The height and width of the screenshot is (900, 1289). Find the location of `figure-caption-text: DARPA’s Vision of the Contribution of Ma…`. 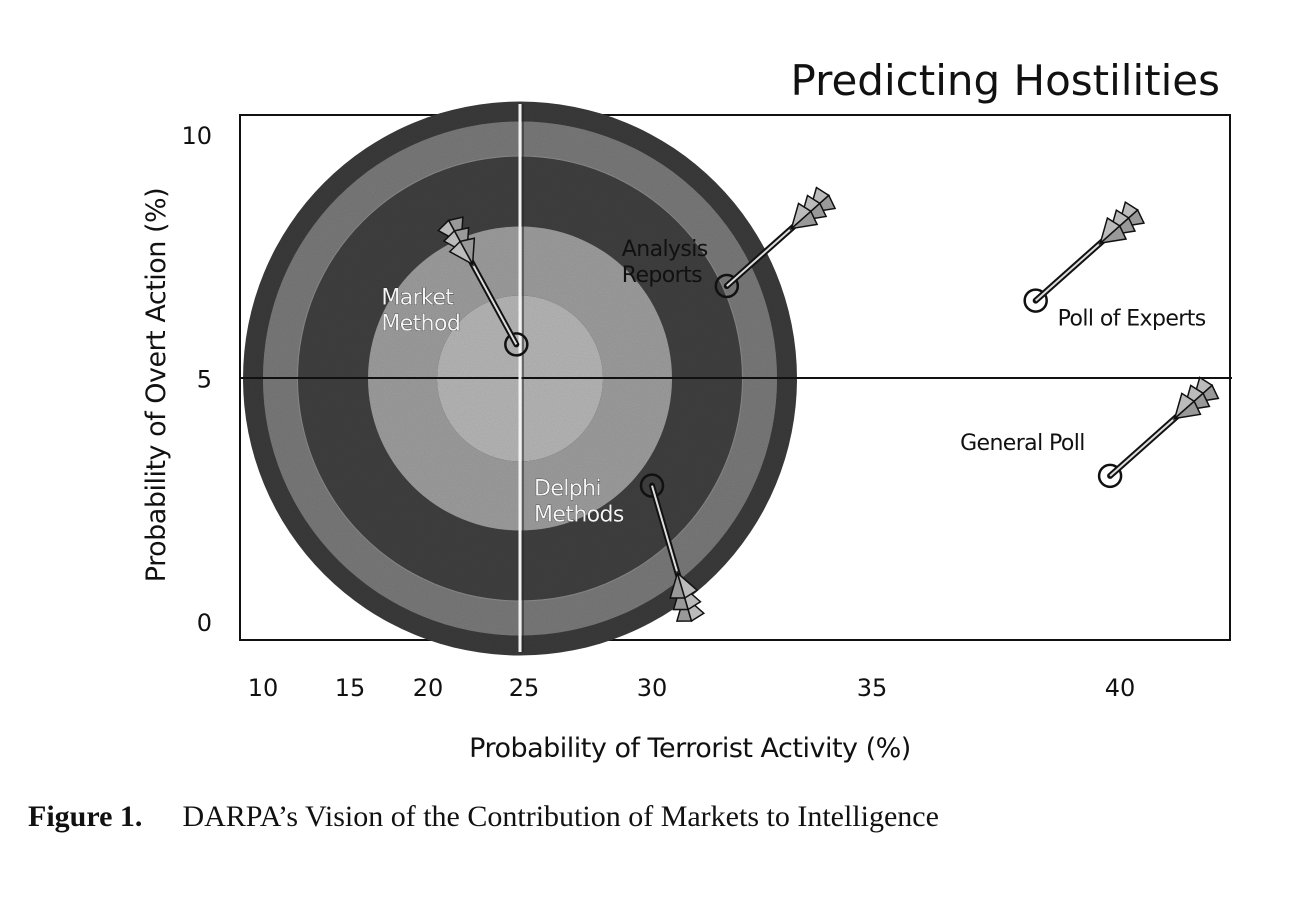

figure-caption-text: DARPA’s Vision of the Contribution of Ma… is located at coordinates (560, 816).